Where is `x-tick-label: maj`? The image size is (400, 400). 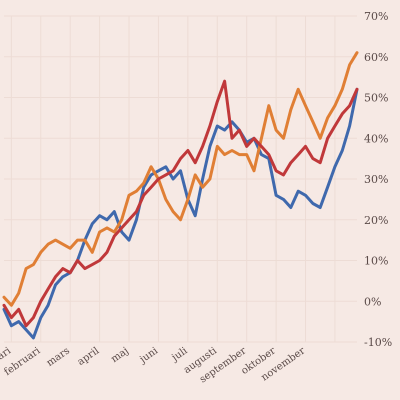
x-tick-label: maj is located at coordinates (120, 355).